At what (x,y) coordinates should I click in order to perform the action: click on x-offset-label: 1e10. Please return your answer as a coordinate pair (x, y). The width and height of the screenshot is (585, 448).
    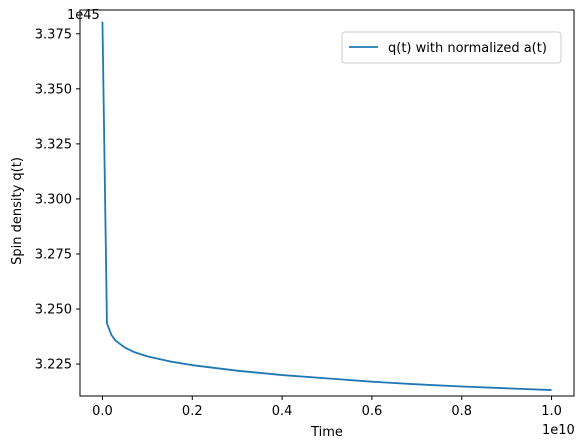
    Looking at the image, I should click on (558, 430).